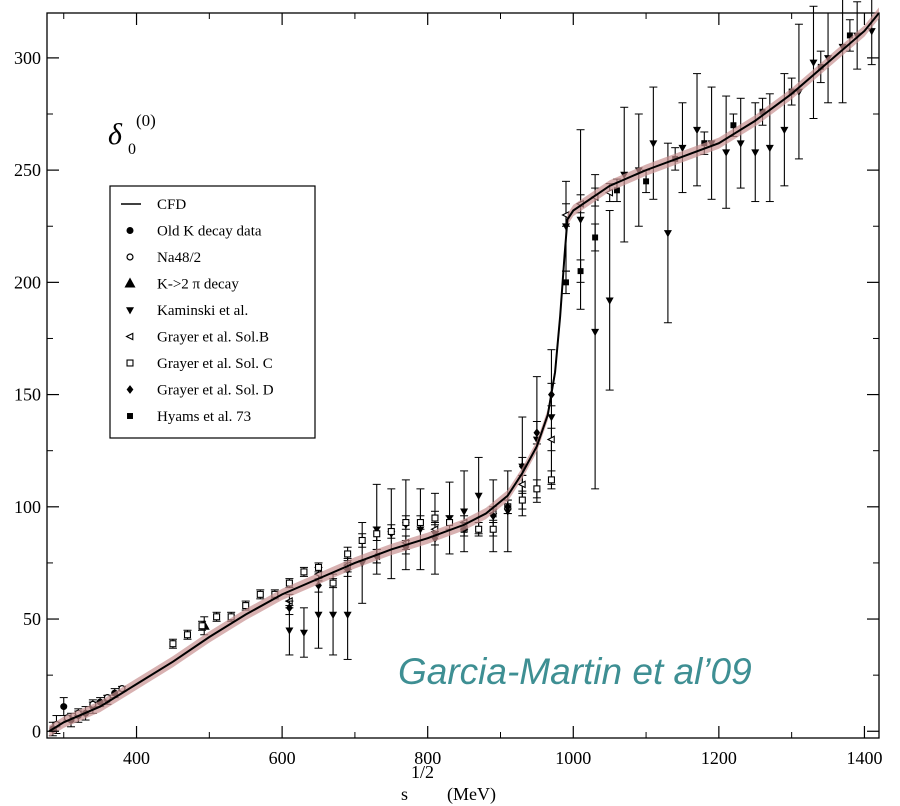 Image resolution: width=900 pixels, height=806 pixels. Describe the element at coordinates (136, 758) in the screenshot. I see `x-tick-label: 400` at that location.